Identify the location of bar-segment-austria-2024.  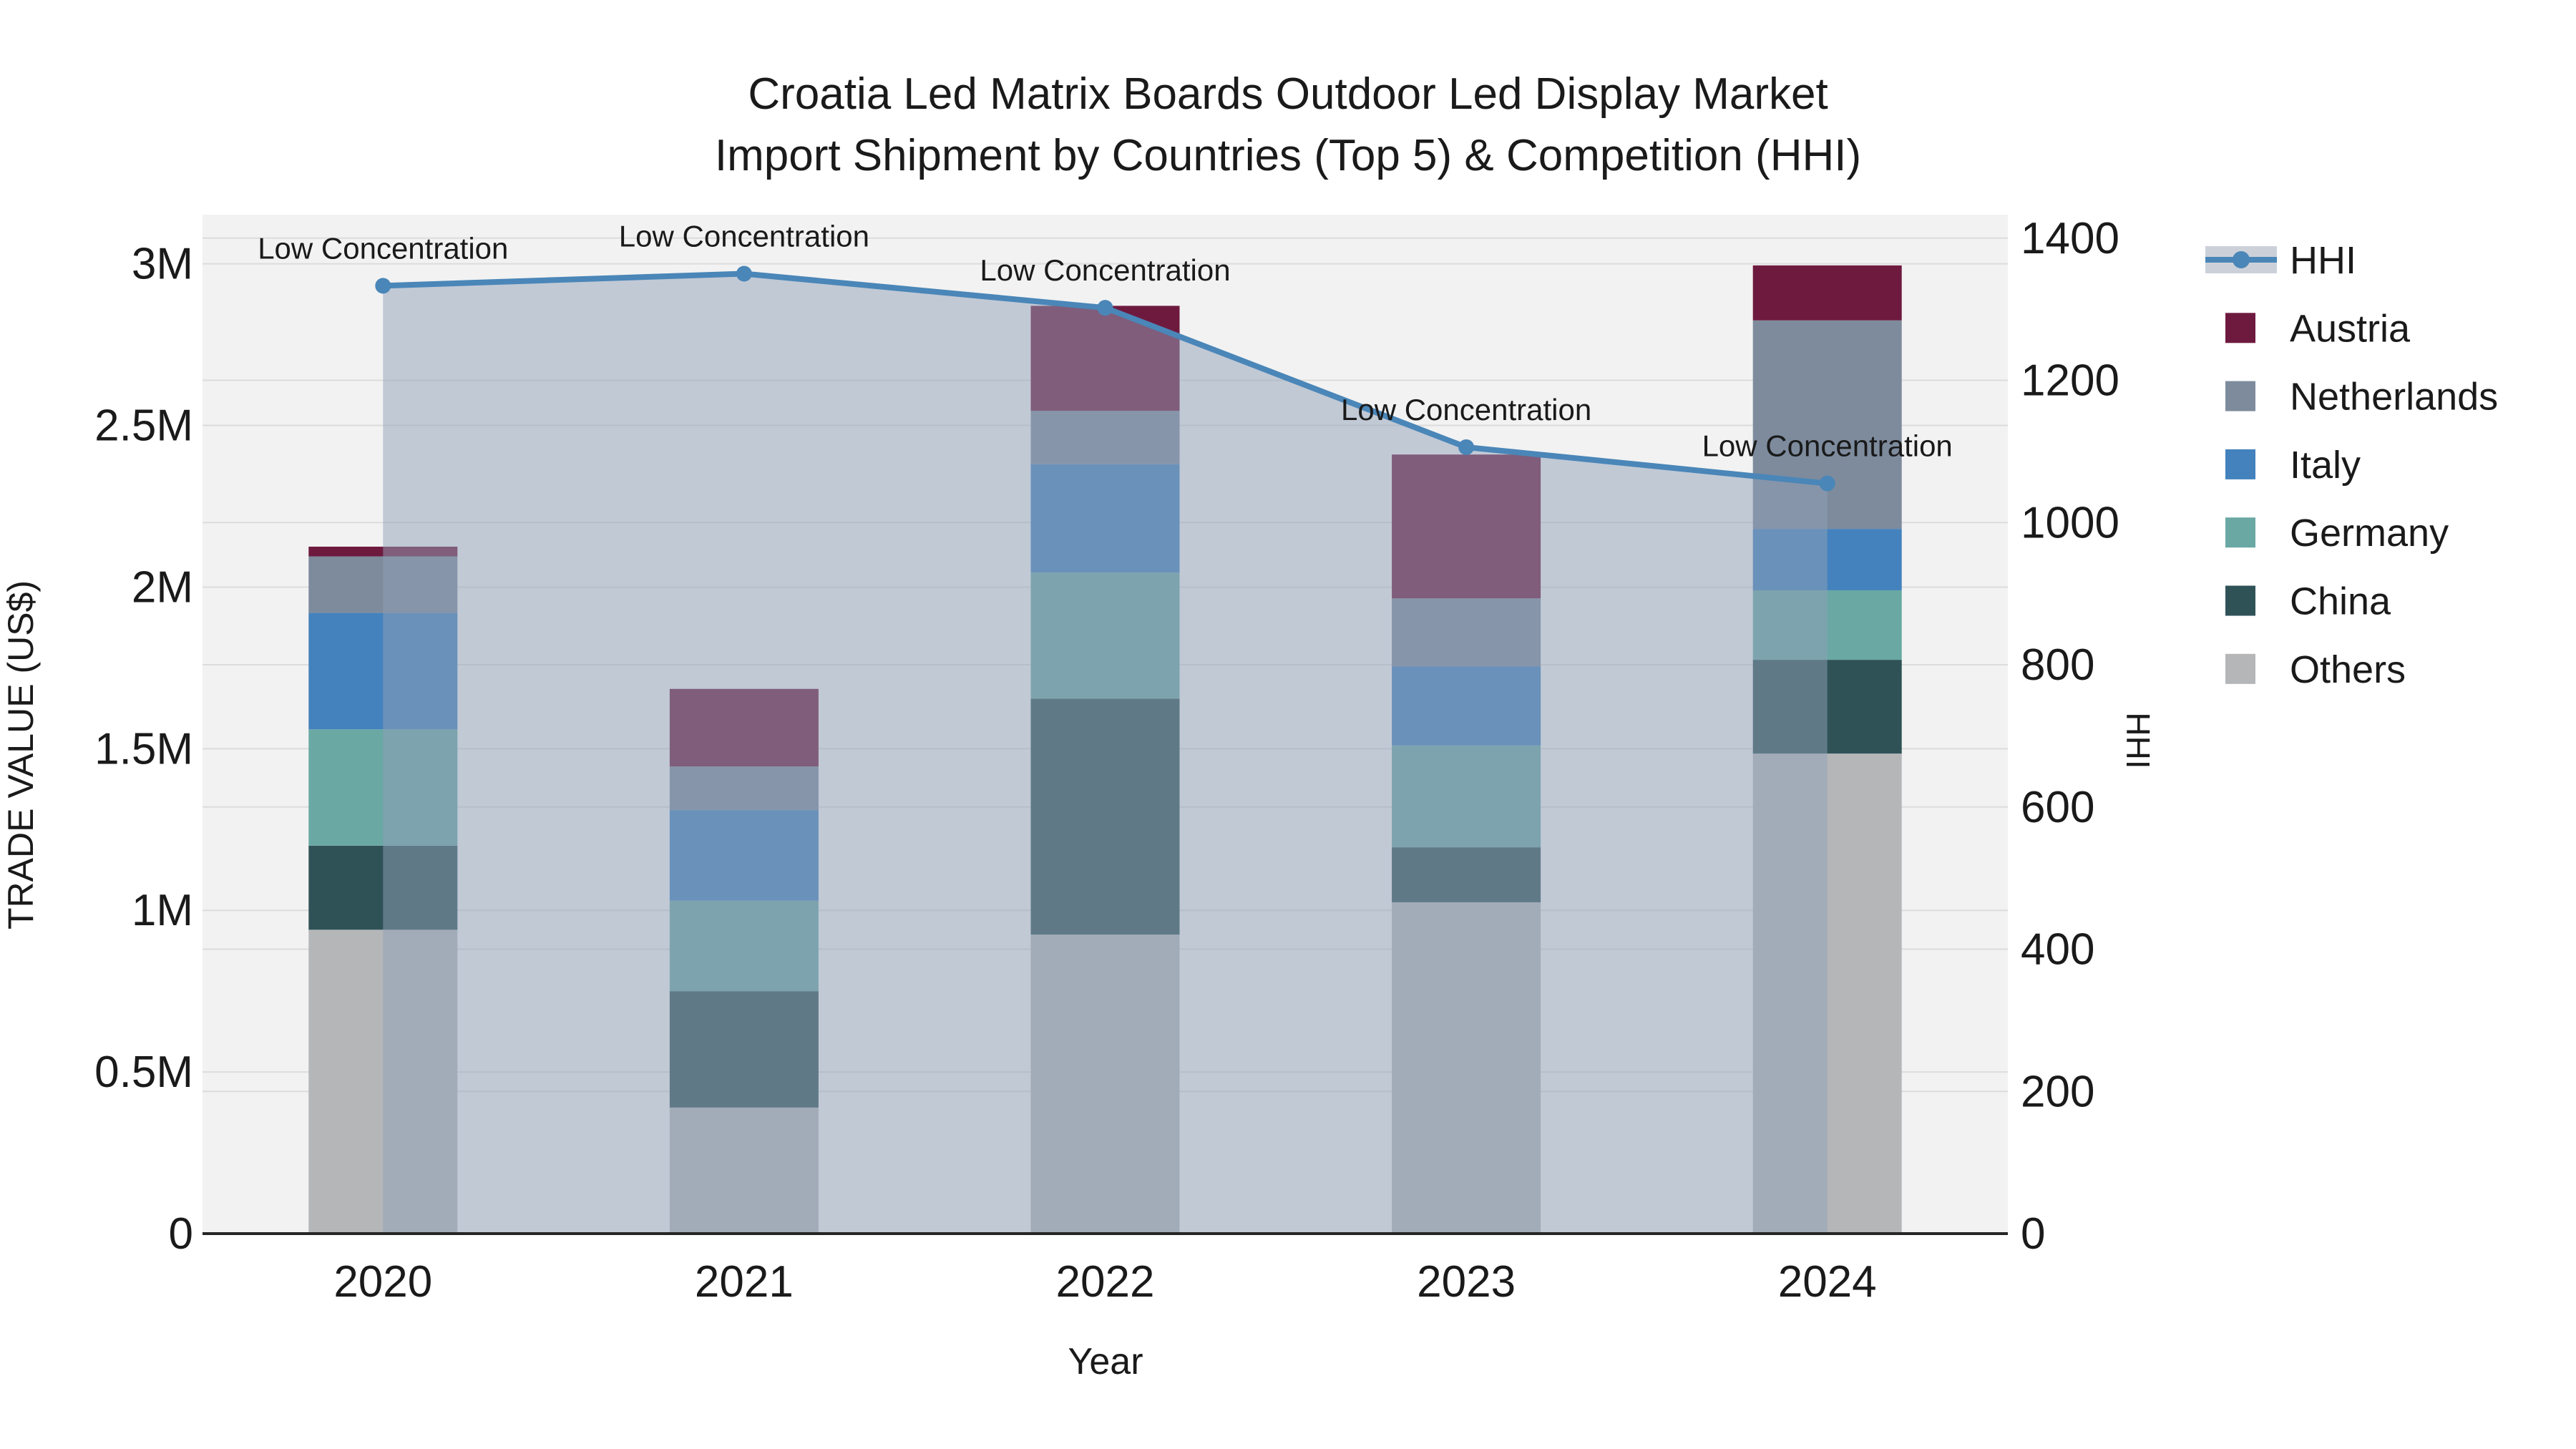
(1827, 293).